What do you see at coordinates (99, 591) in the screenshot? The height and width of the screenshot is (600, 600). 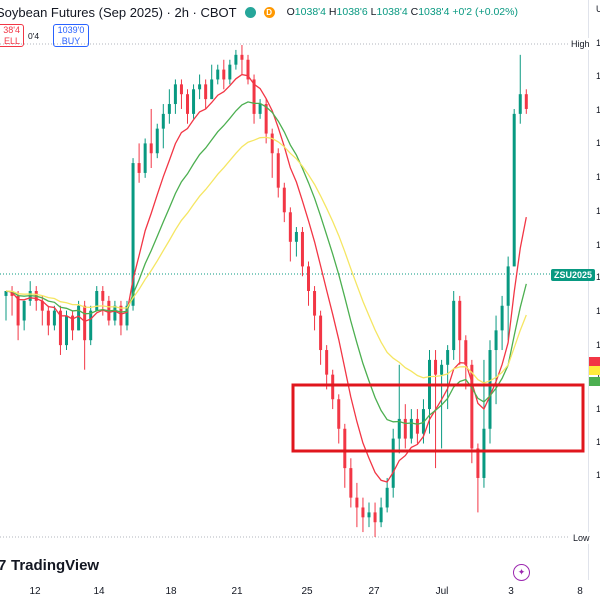 I see `time-axis-label: 14` at bounding box center [99, 591].